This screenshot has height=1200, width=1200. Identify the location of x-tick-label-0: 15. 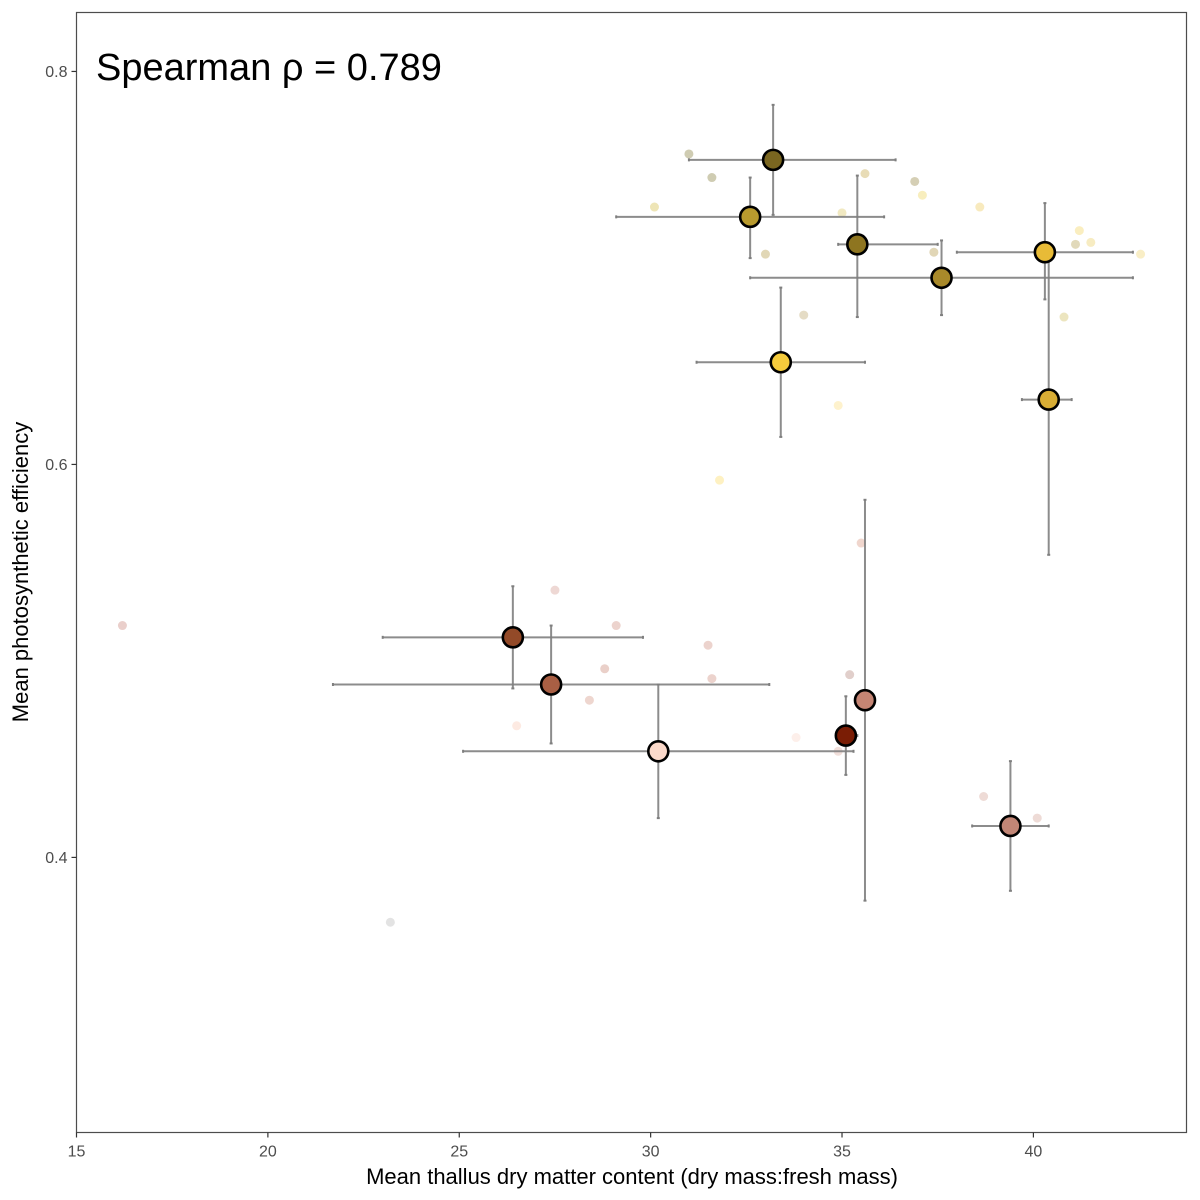
(77, 1152).